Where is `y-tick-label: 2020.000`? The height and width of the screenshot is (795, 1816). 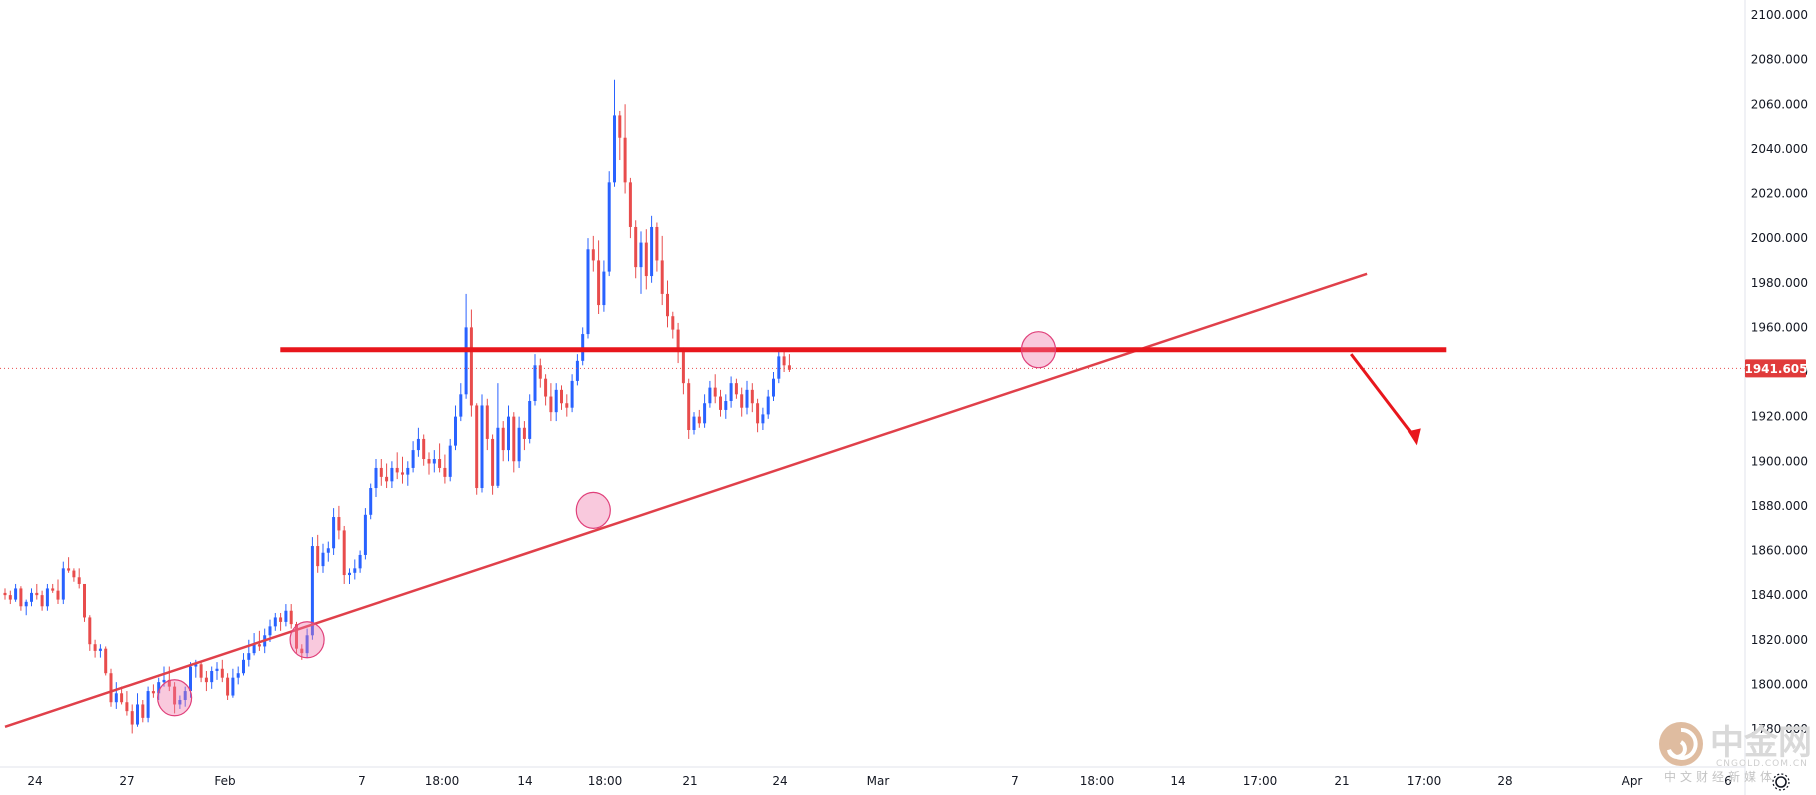 y-tick-label: 2020.000 is located at coordinates (1779, 194).